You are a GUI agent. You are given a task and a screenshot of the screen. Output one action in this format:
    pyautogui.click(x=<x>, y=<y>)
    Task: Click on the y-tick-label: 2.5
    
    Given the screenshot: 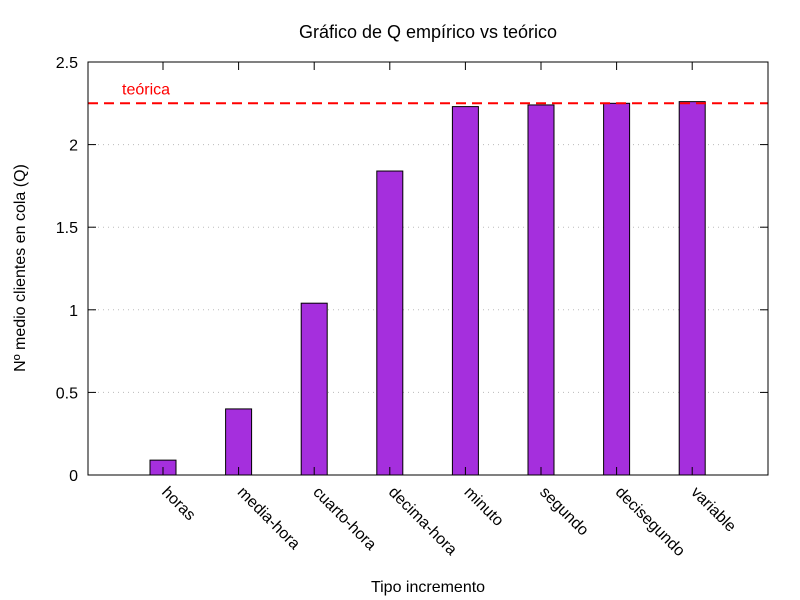 What is the action you would take?
    pyautogui.click(x=67, y=63)
    